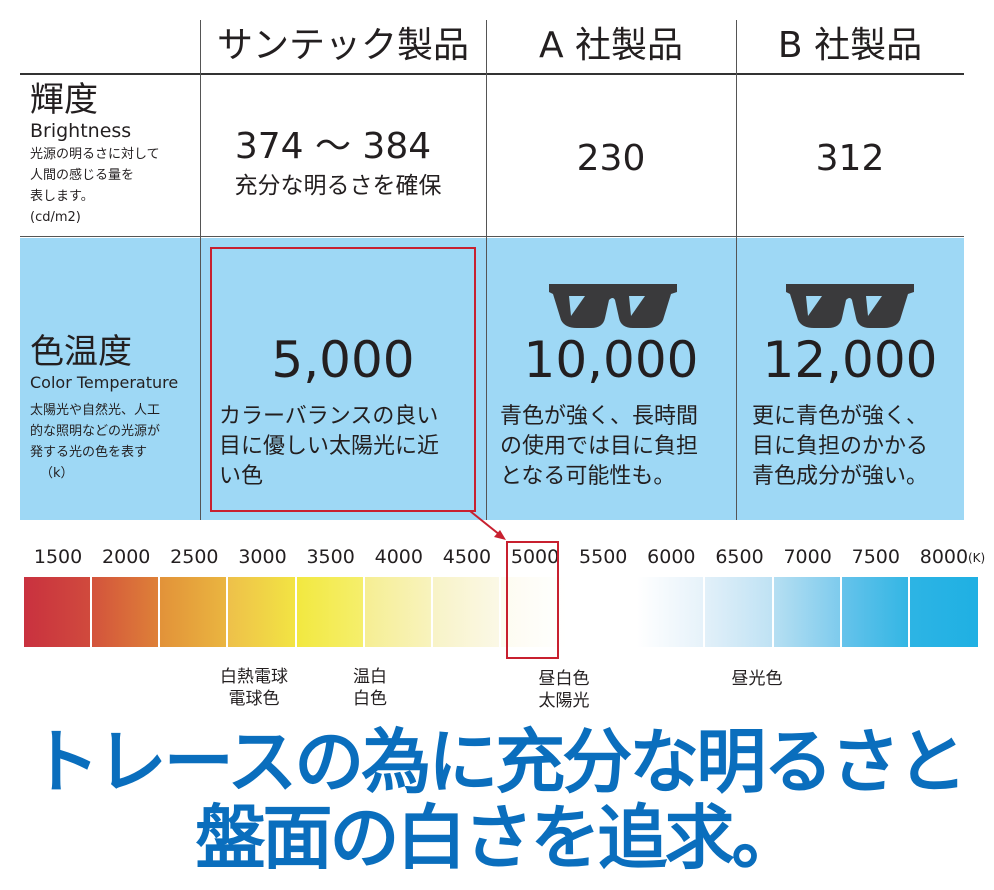 This screenshot has height=890, width=994. Describe the element at coordinates (492, 236) in the screenshot. I see `table-mid-rule` at that location.